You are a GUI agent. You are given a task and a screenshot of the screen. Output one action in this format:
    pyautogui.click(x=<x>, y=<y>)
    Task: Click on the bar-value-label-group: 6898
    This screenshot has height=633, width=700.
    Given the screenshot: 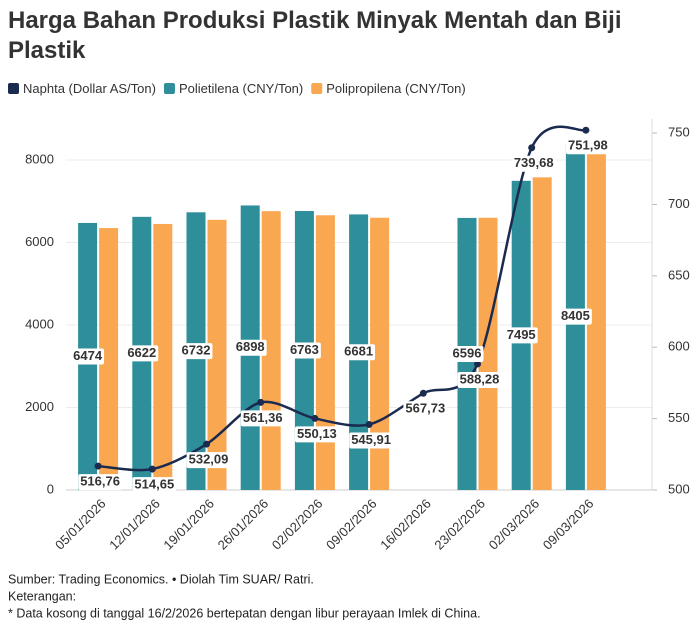 What is the action you would take?
    pyautogui.click(x=250, y=347)
    